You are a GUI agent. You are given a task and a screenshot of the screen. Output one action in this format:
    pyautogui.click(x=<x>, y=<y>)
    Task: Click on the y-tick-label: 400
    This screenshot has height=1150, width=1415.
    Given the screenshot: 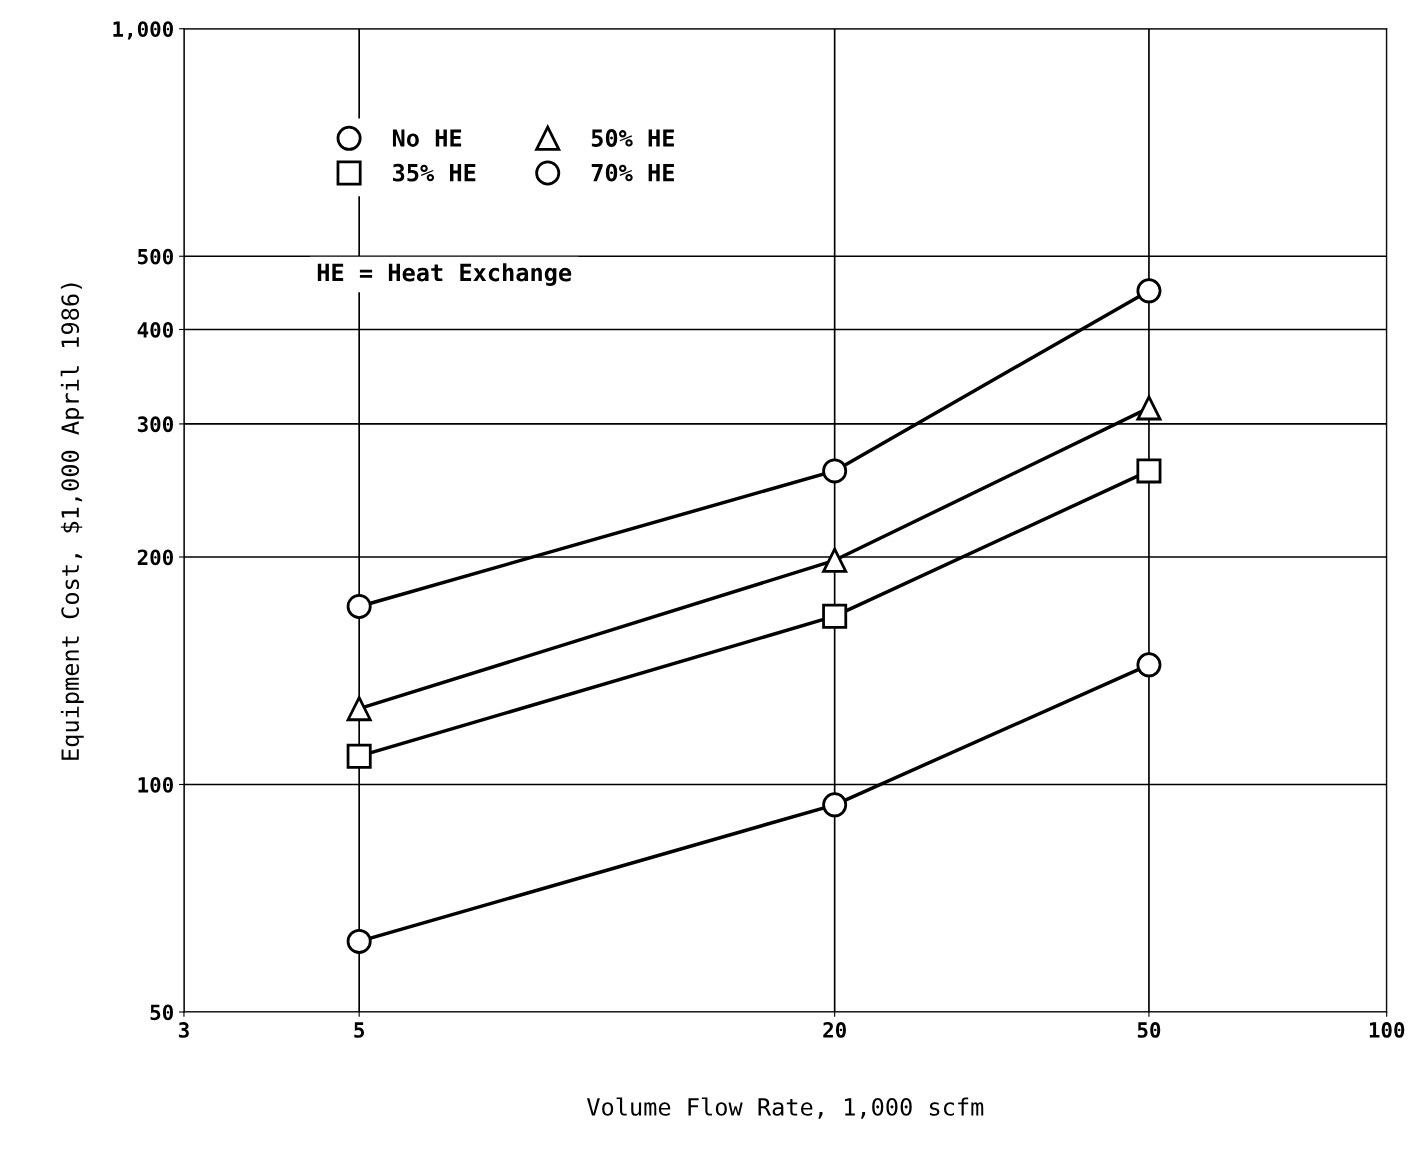 What is the action you would take?
    pyautogui.click(x=155, y=329)
    